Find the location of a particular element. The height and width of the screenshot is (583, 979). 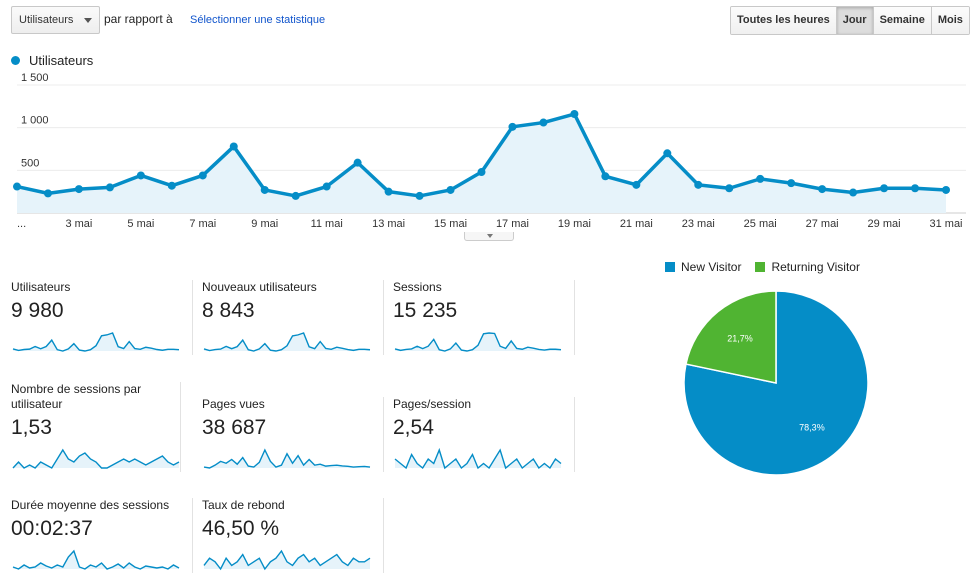

period-hourly-button: Toutes les heures is located at coordinates (784, 20).